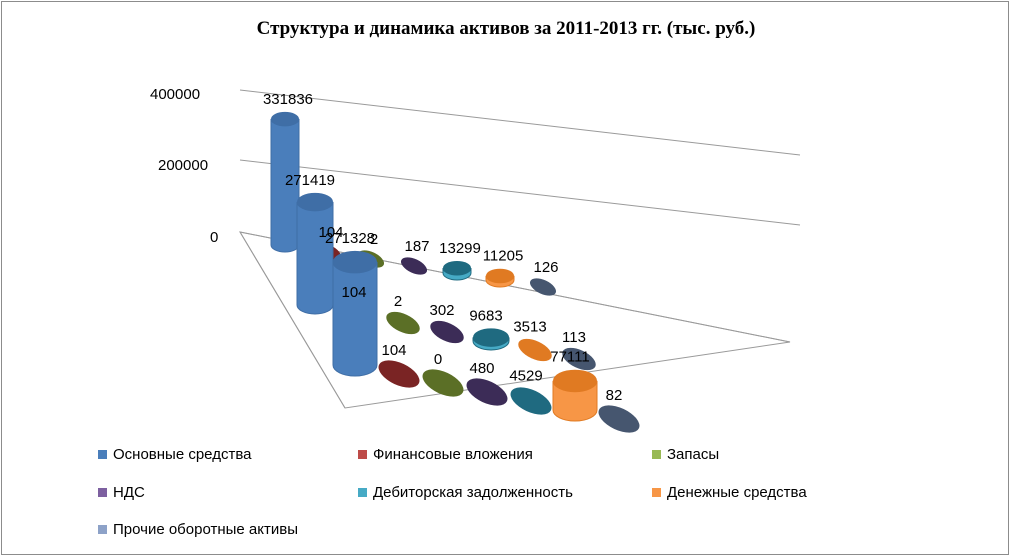  Describe the element at coordinates (292, 320) in the screenshot. I see `wall-line-left` at that location.